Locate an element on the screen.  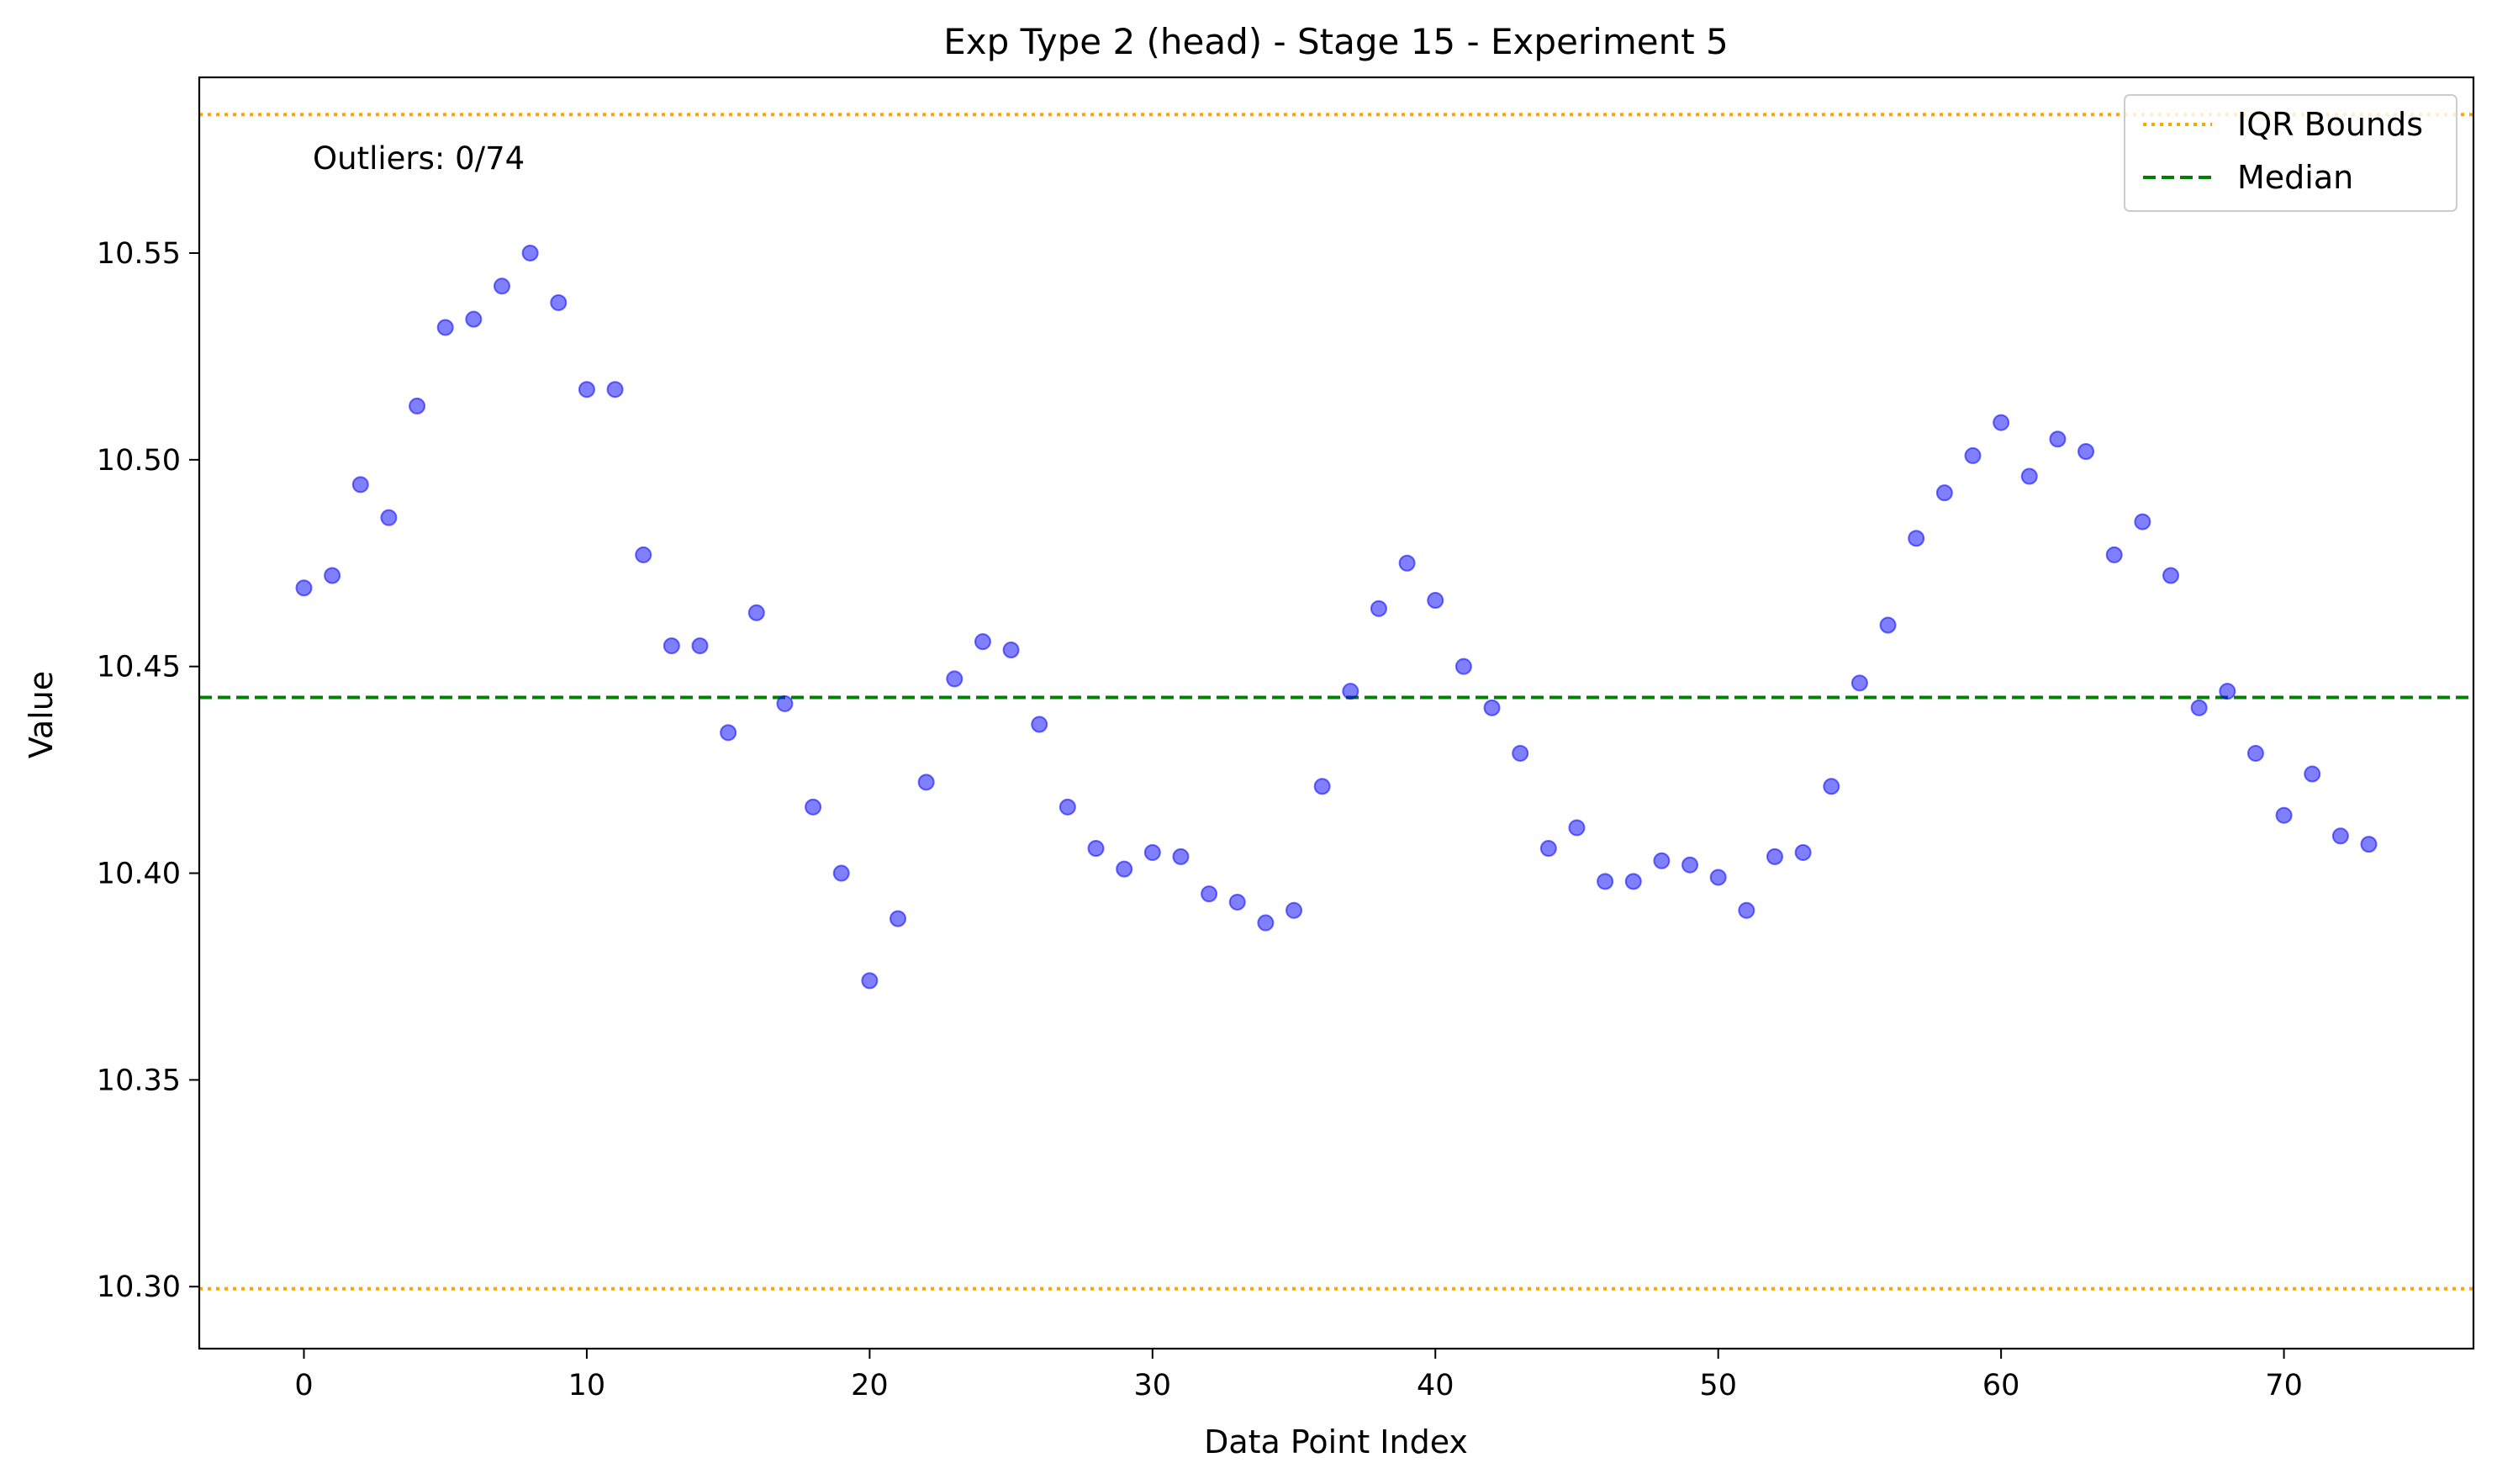
legend-box is located at coordinates (2290, 153).